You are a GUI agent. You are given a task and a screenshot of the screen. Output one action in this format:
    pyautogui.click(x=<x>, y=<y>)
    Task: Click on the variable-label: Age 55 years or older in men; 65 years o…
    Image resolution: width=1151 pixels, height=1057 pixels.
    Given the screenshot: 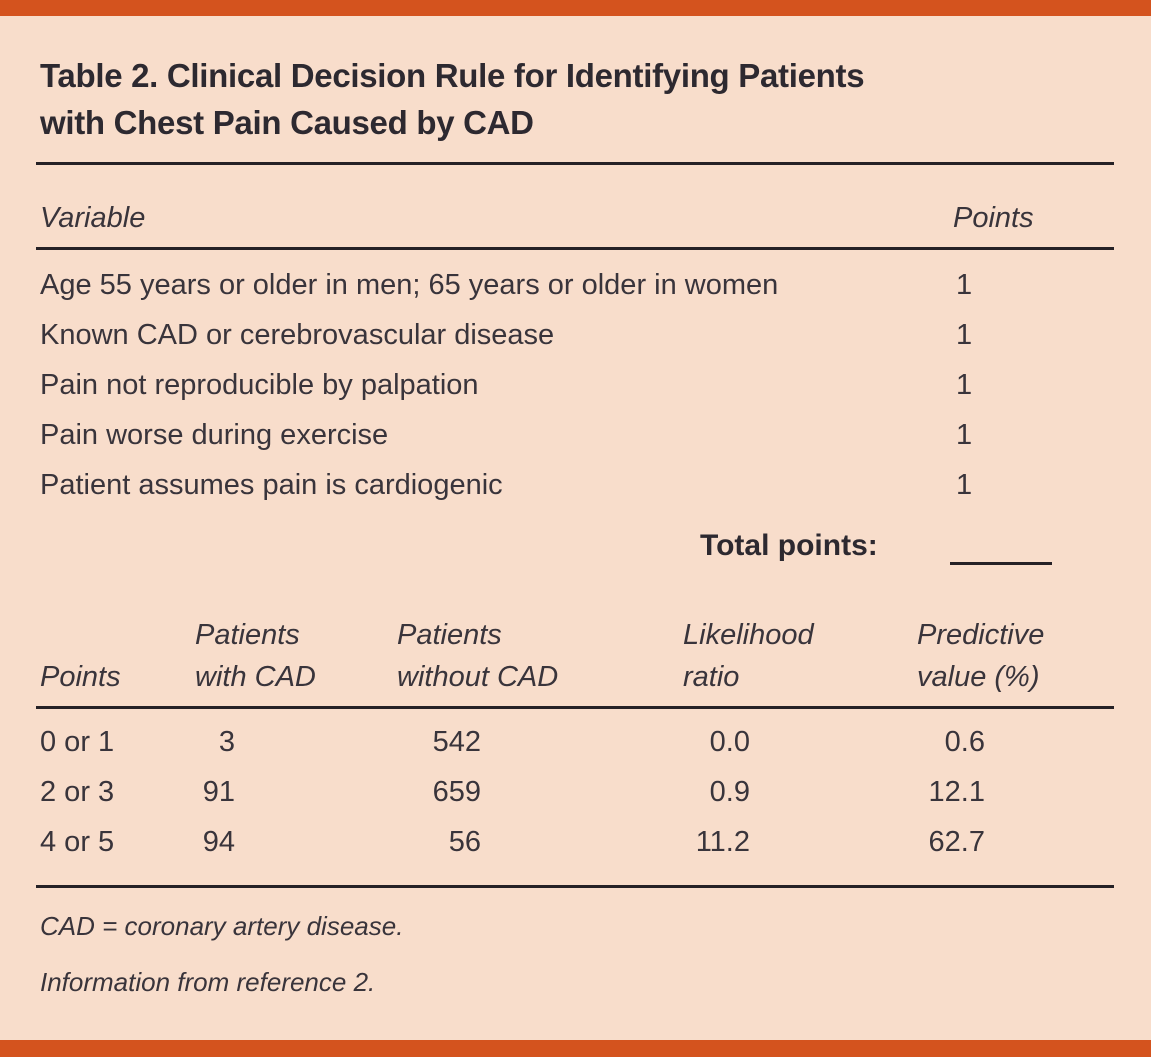 What is the action you would take?
    pyautogui.click(x=409, y=285)
    